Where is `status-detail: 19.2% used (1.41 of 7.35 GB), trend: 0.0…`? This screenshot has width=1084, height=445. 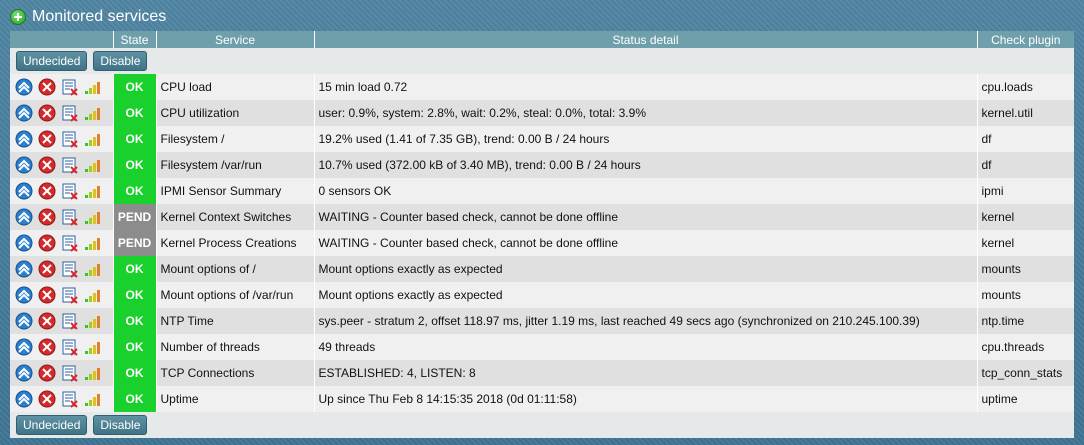
status-detail: 19.2% used (1.41 of 7.35 GB), trend: 0.0… is located at coordinates (646, 139).